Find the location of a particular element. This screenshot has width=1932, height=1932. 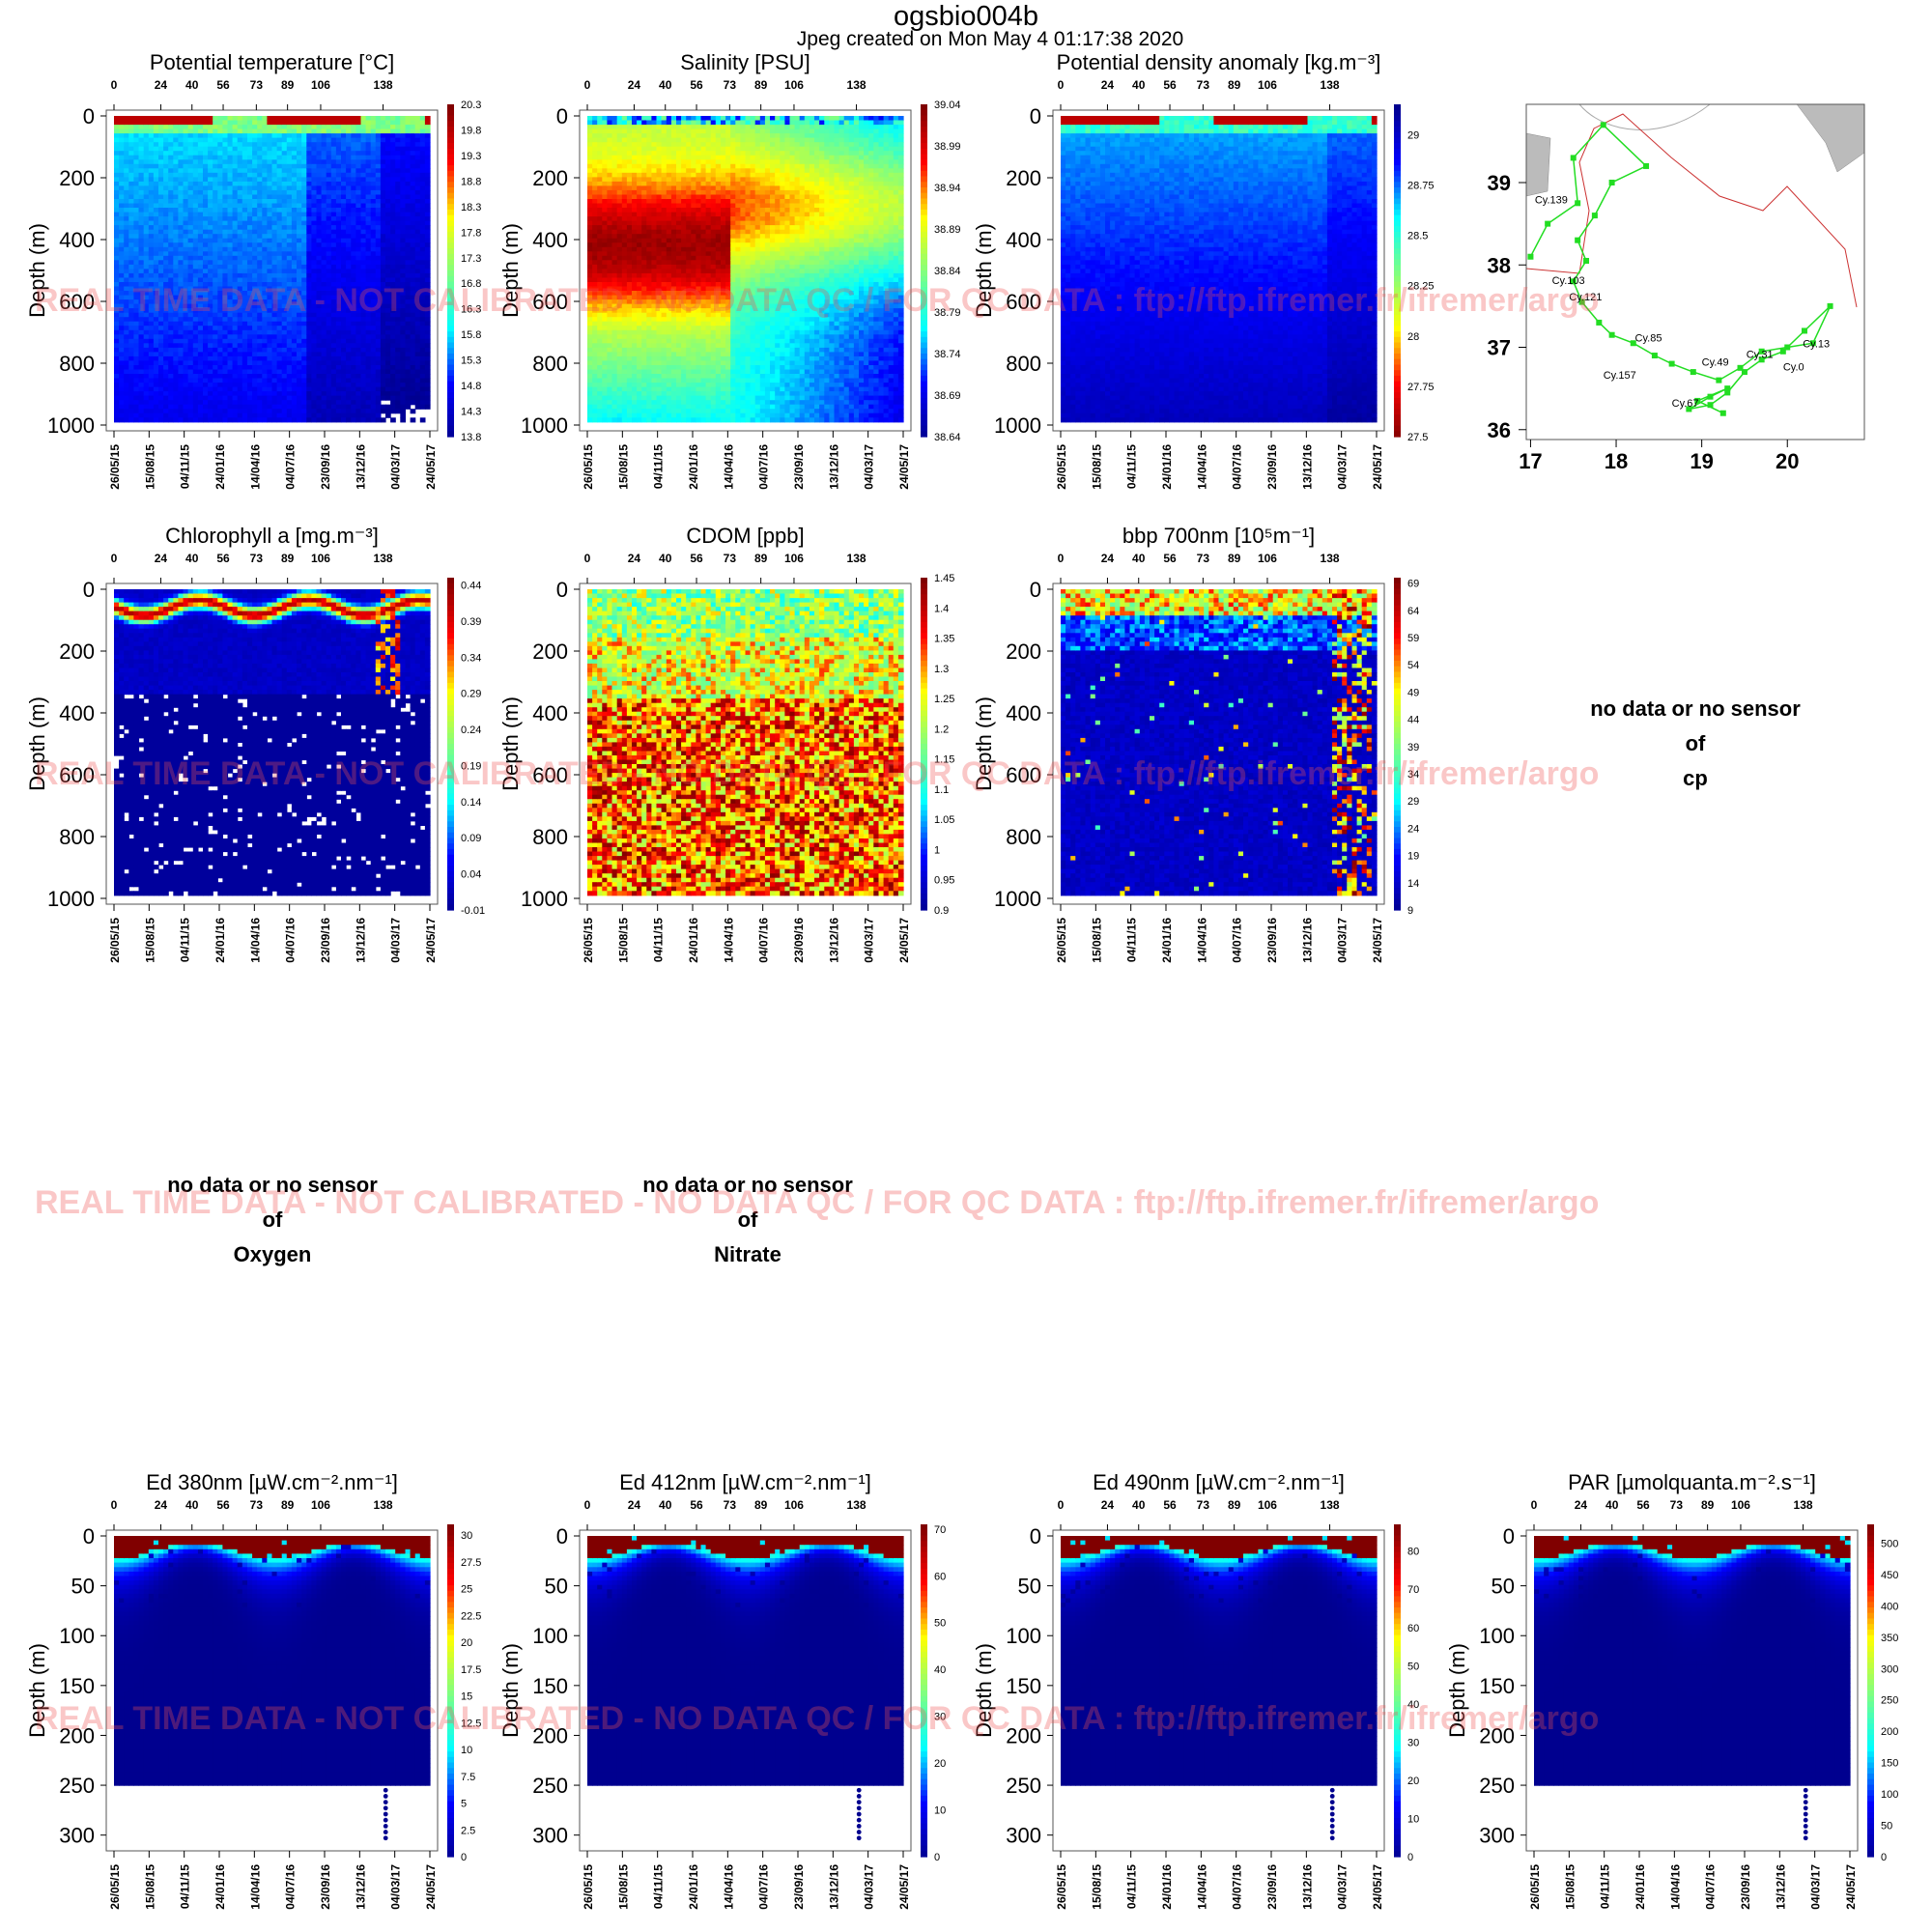

colorbar-step is located at coordinates (450, 168).